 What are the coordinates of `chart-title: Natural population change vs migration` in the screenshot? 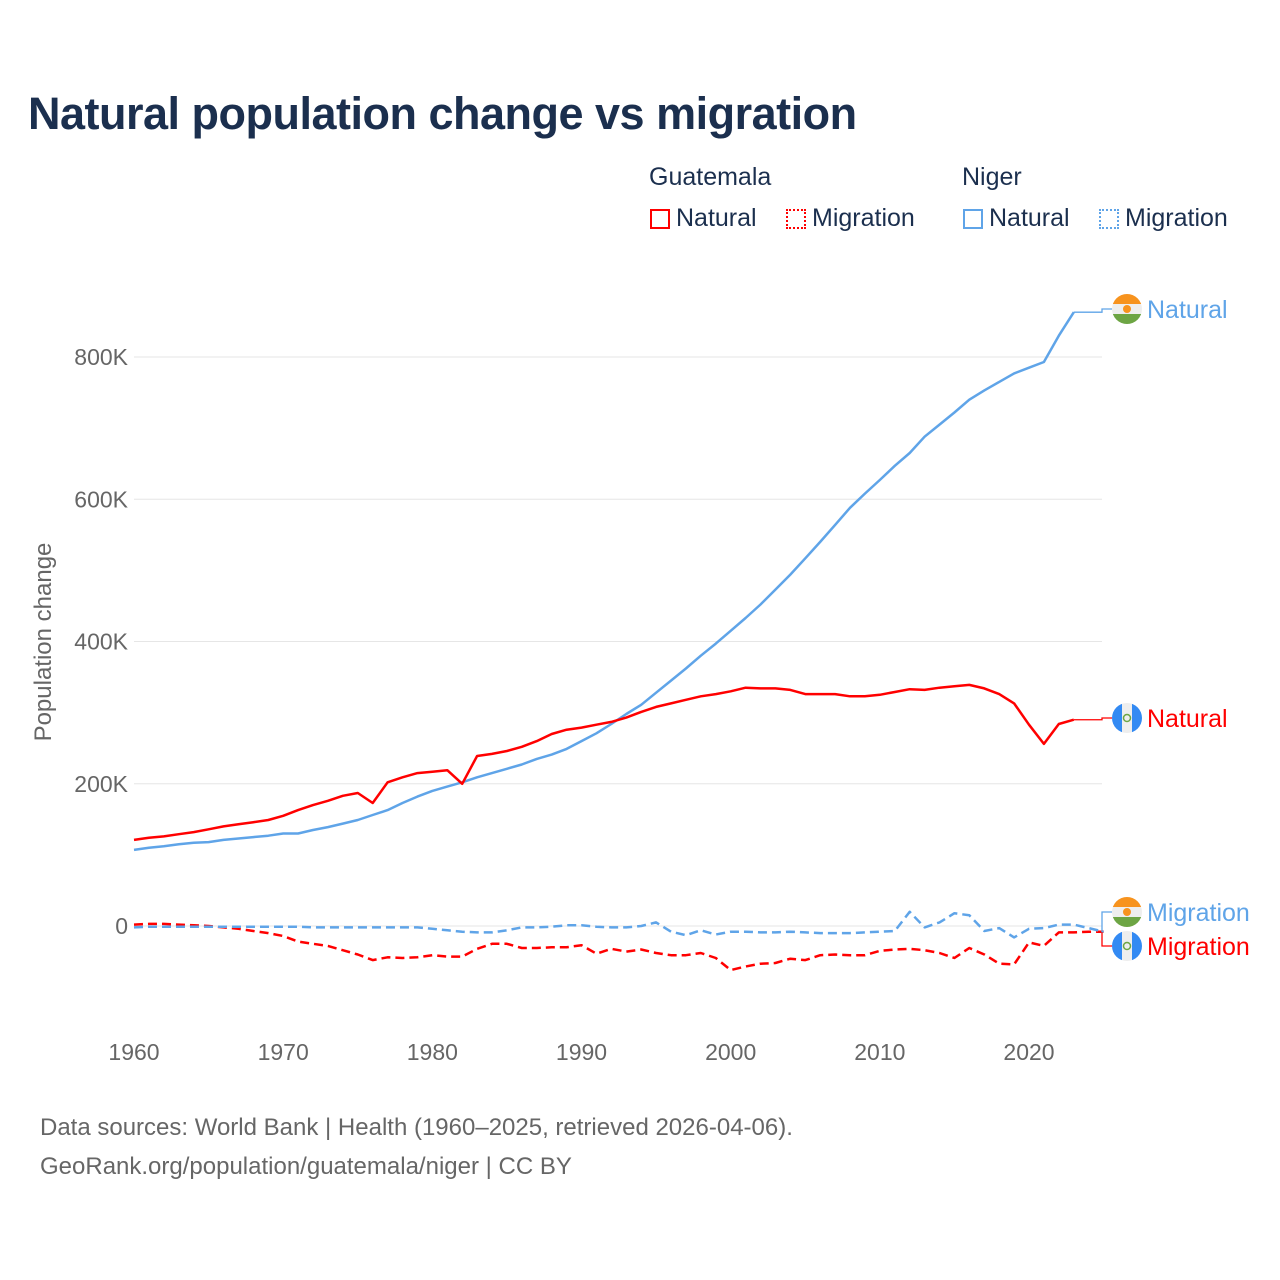 It's located at (442, 113).